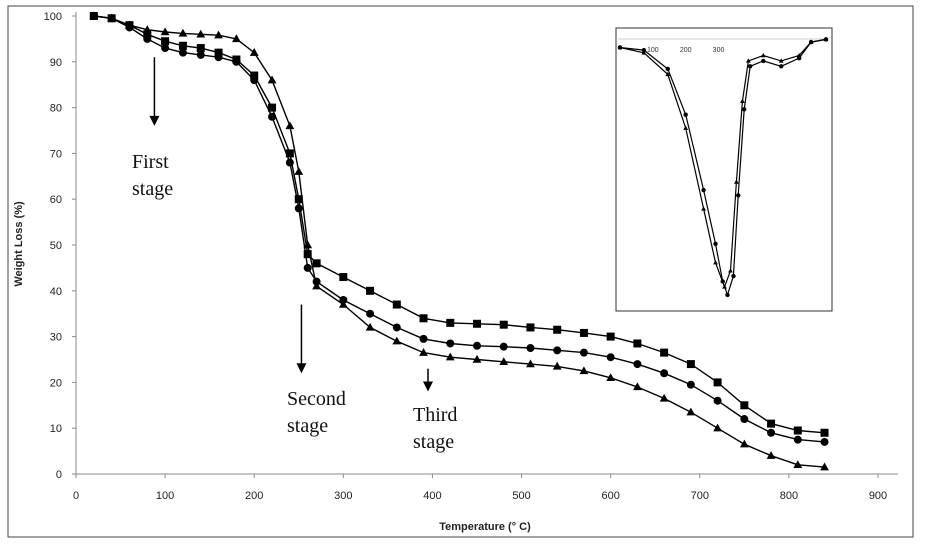 The height and width of the screenshot is (550, 925). I want to click on y-tick-label: 100, so click(53, 17).